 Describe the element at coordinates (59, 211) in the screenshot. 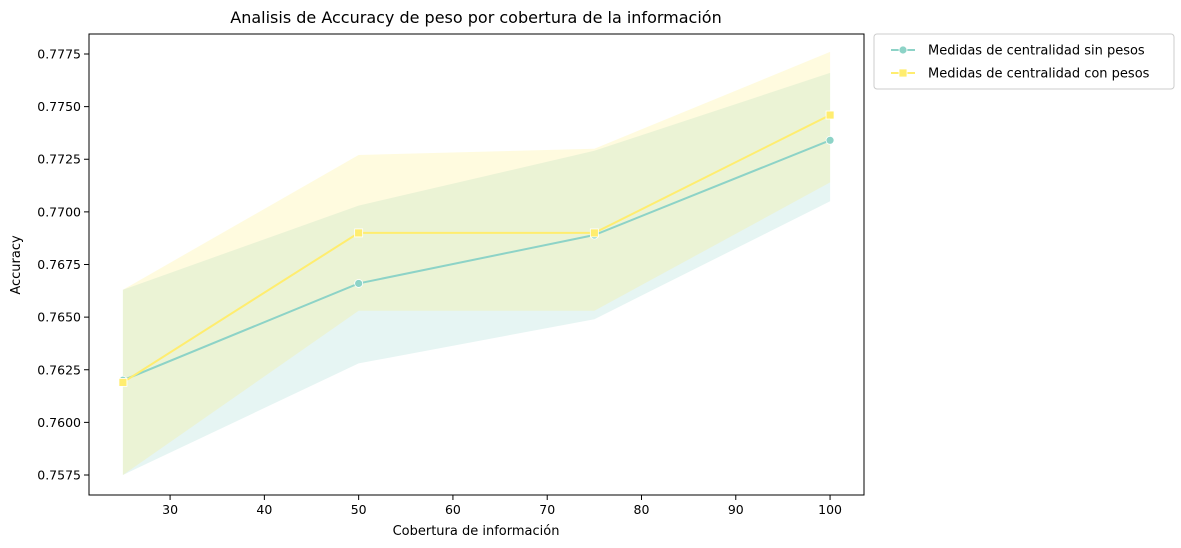

I see `y-tick-label: 0.7700` at that location.